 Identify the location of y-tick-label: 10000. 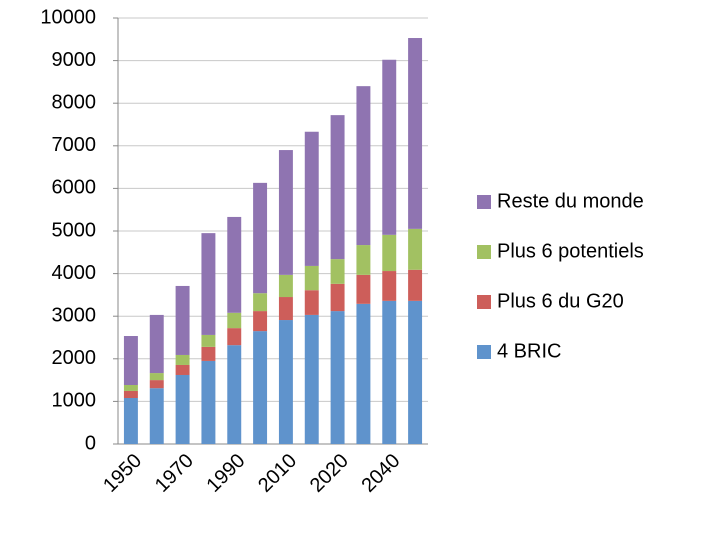
(68, 17).